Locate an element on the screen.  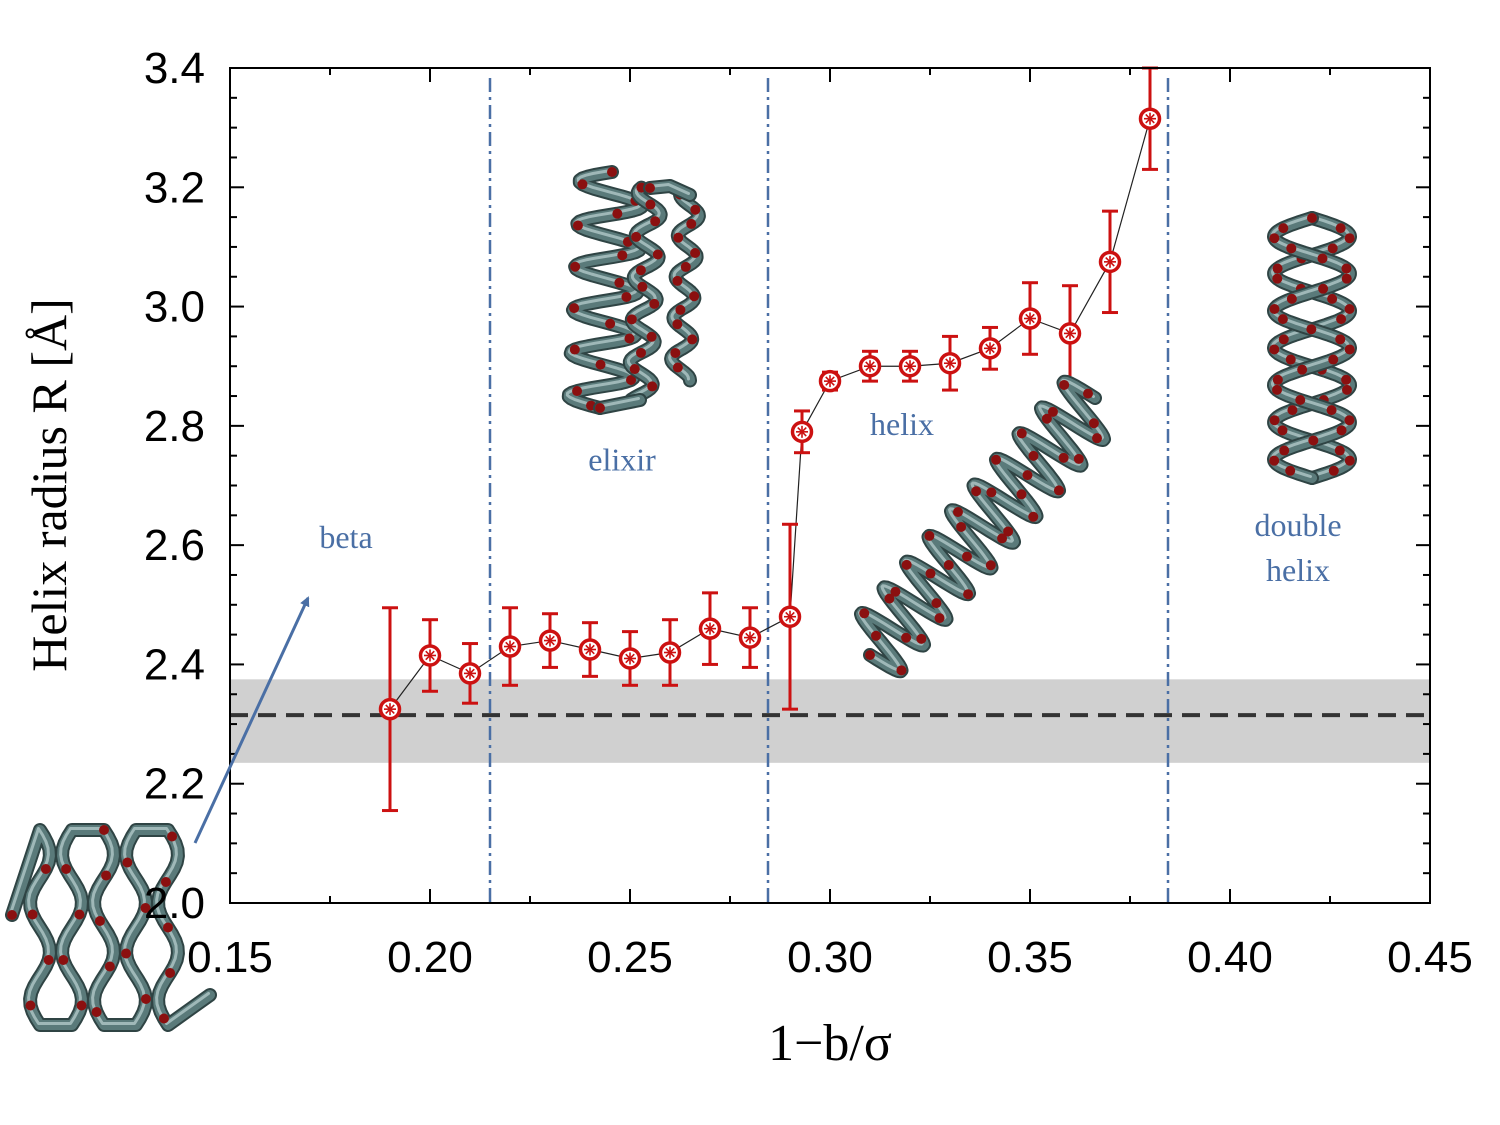
y-axis-title: Helix radius R [Å] is located at coordinates (49, 485).